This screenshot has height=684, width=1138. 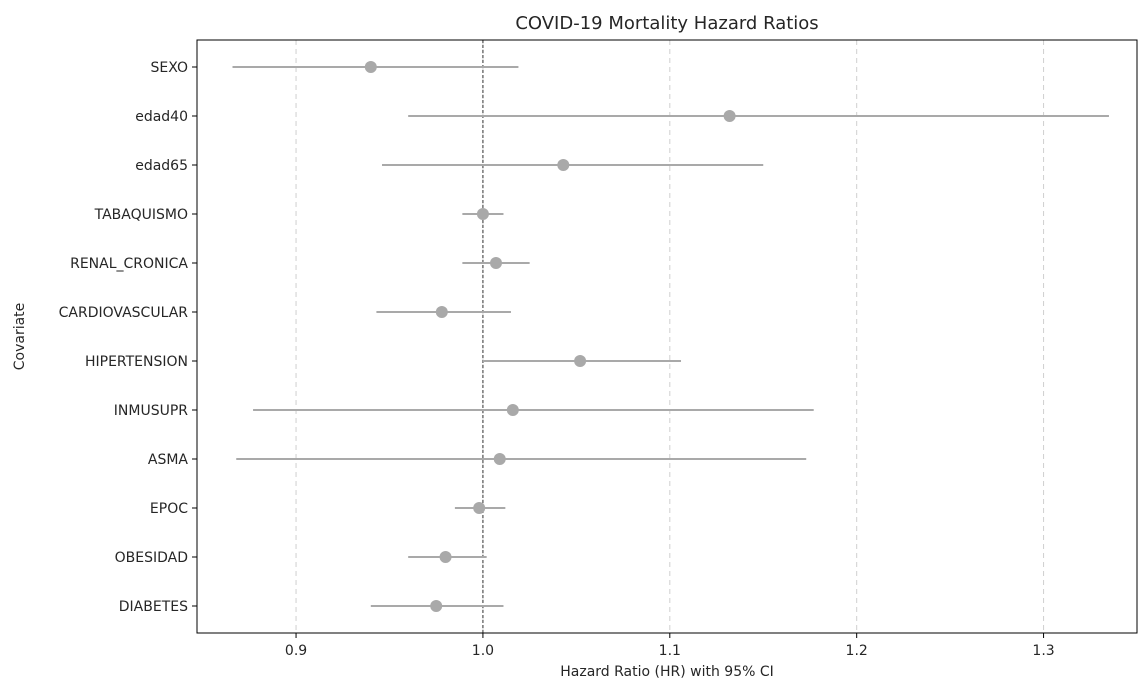 What do you see at coordinates (151, 558) in the screenshot?
I see `y-tick-label: OBESIDAD` at bounding box center [151, 558].